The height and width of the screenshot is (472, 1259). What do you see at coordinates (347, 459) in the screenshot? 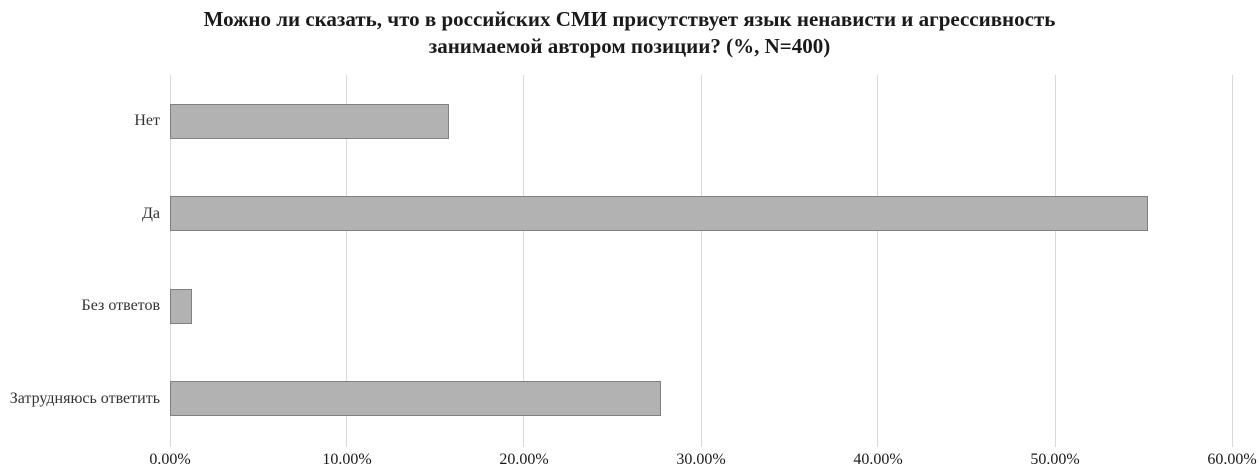
I see `x-axis-label-1: 10.00%` at bounding box center [347, 459].